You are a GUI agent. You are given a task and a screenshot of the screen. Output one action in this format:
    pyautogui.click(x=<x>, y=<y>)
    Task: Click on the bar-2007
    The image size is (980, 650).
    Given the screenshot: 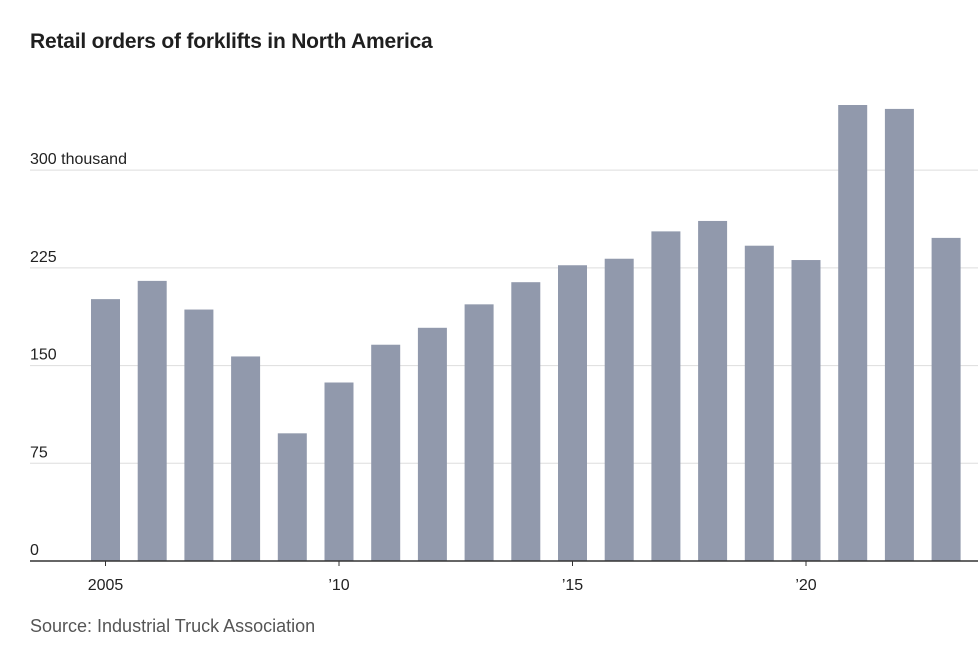 What is the action you would take?
    pyautogui.click(x=199, y=435)
    